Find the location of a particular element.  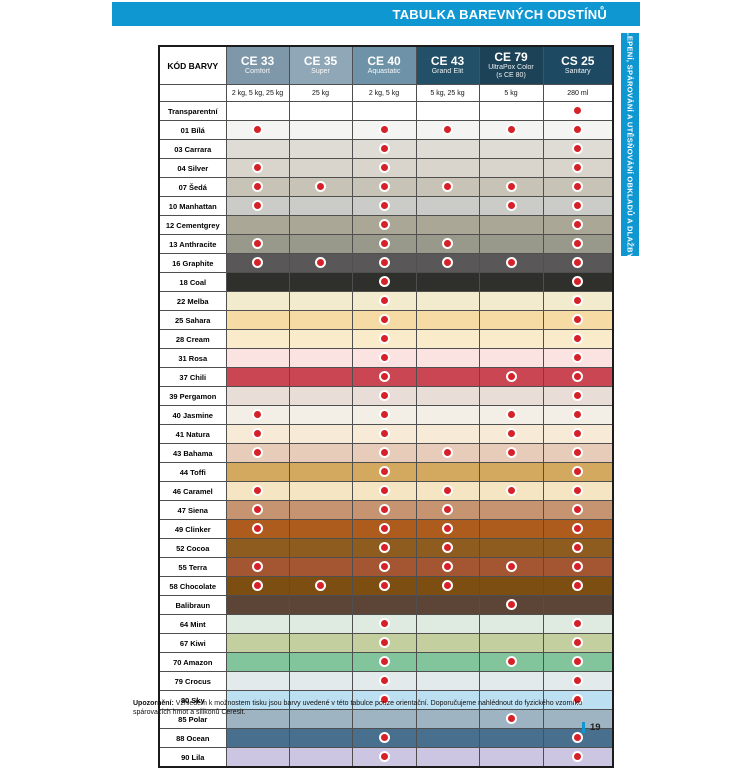

product-name: Sanitary is located at coordinates (577, 71).